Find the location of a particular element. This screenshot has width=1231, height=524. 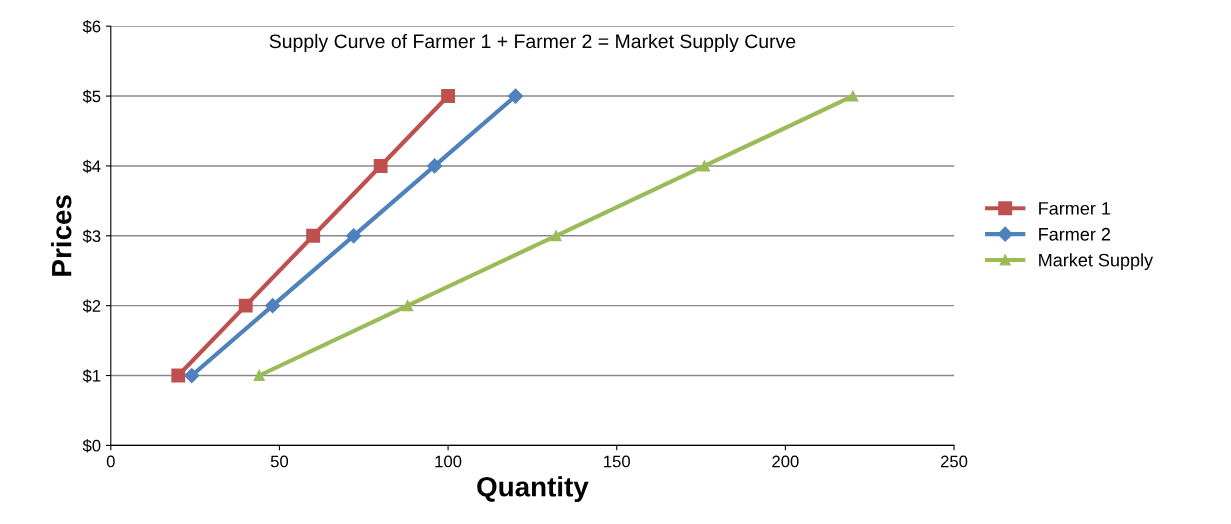

x-tick-label: 0 is located at coordinates (110, 461).